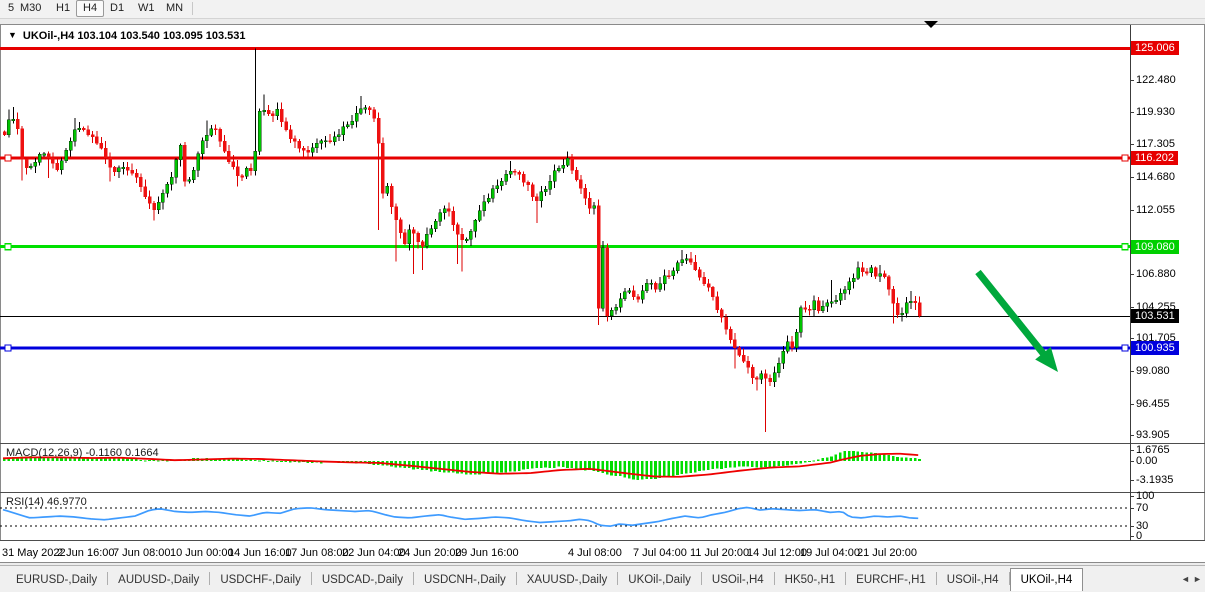  What do you see at coordinates (90, 8) in the screenshot?
I see `timeframe-button-h4: H4` at bounding box center [90, 8].